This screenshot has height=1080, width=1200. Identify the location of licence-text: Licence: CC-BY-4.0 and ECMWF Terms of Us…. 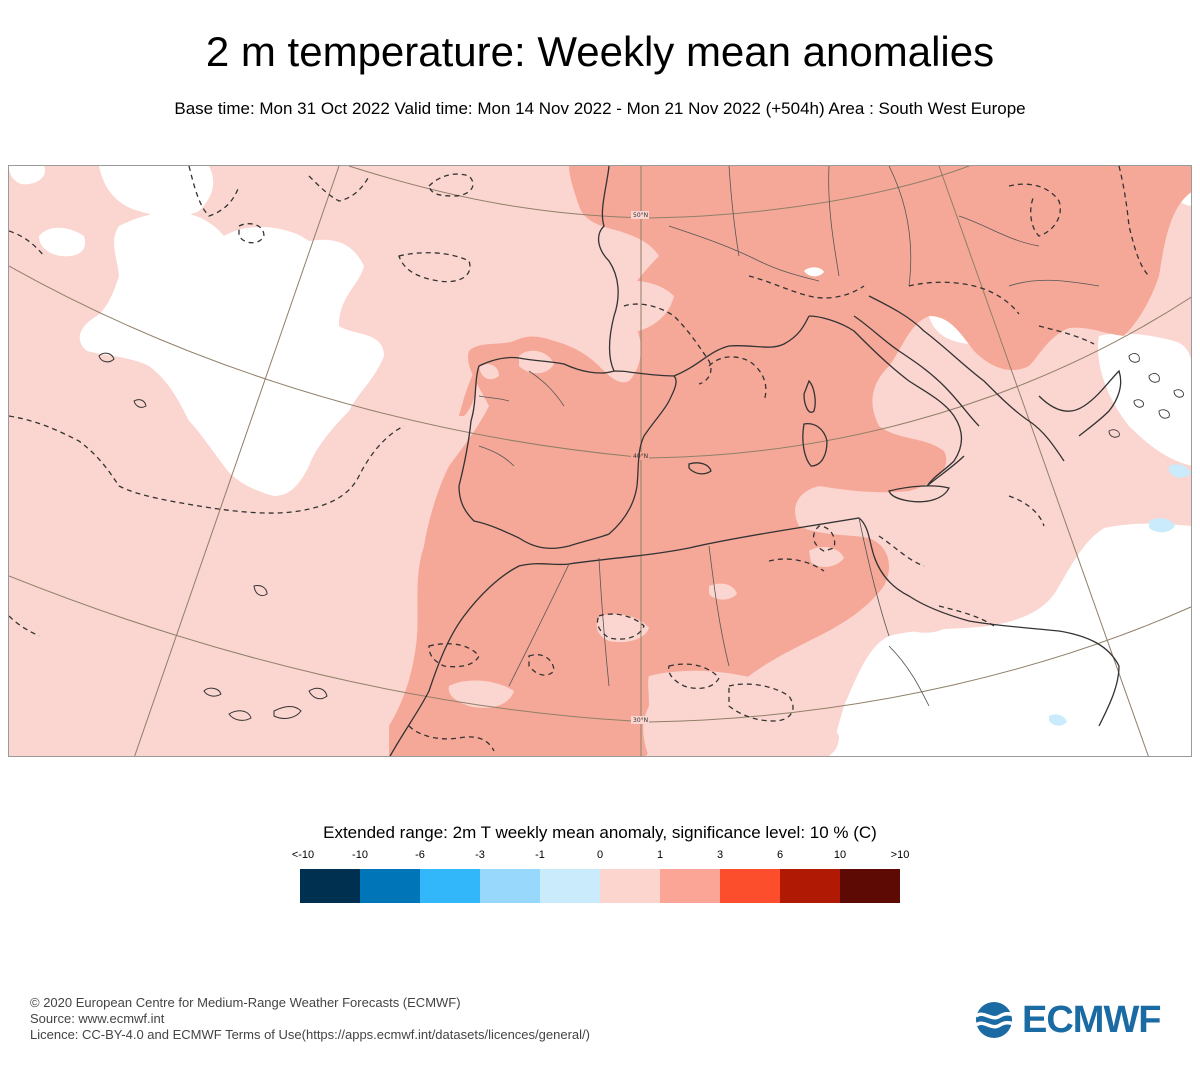
(310, 1034).